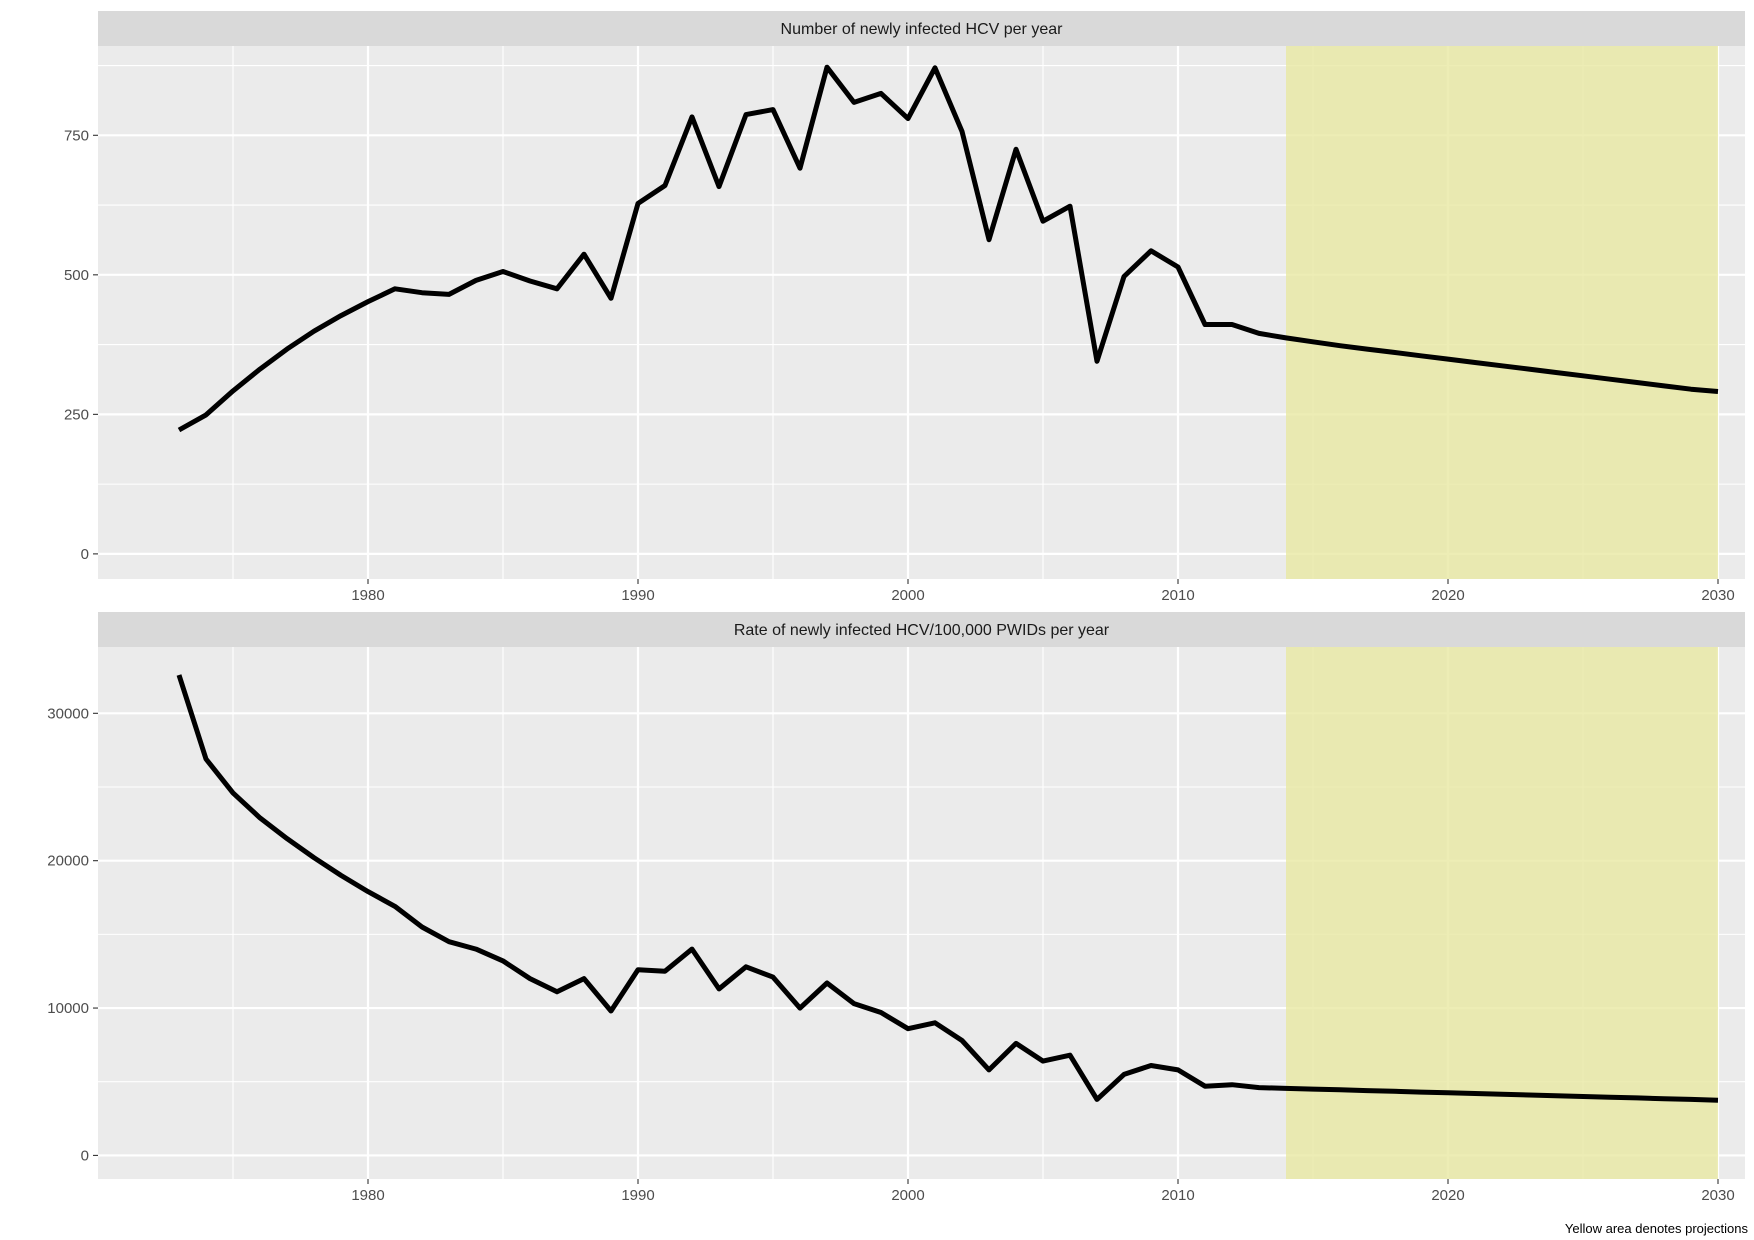 This screenshot has height=1240, width=1754. What do you see at coordinates (76, 135) in the screenshot?
I see `y-tick-label: 750` at bounding box center [76, 135].